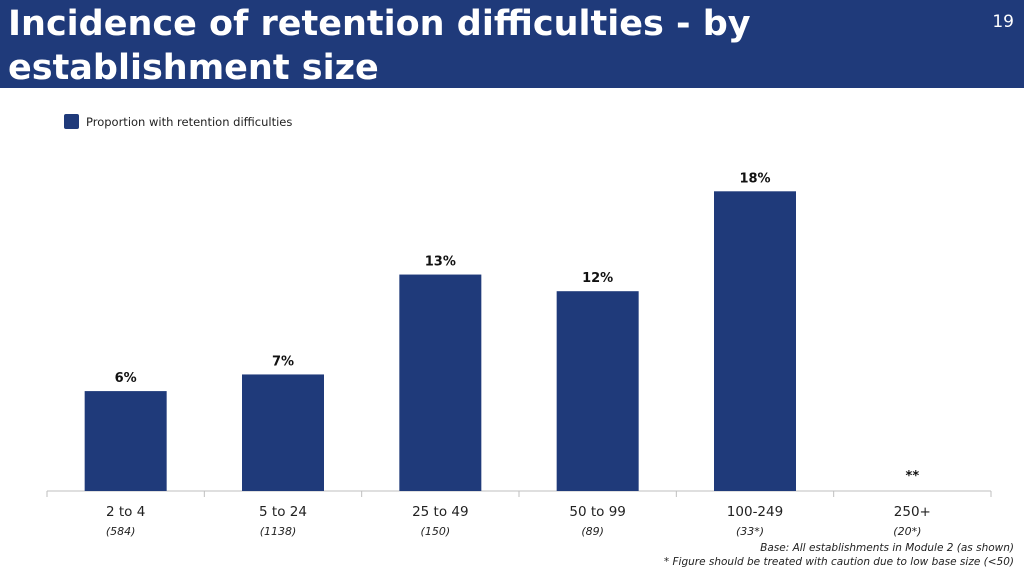  I want to click on data-label-0: 6%, so click(126, 378).